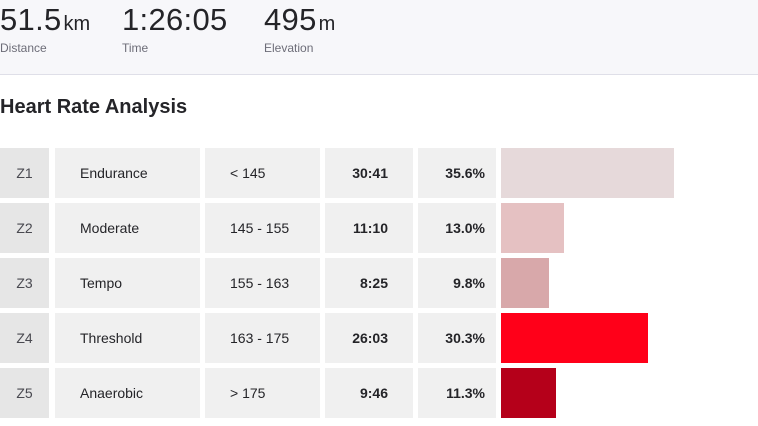  I want to click on zone-row-z1: Z1 Endurance < 145 30:41 35.6%, so click(379, 173).